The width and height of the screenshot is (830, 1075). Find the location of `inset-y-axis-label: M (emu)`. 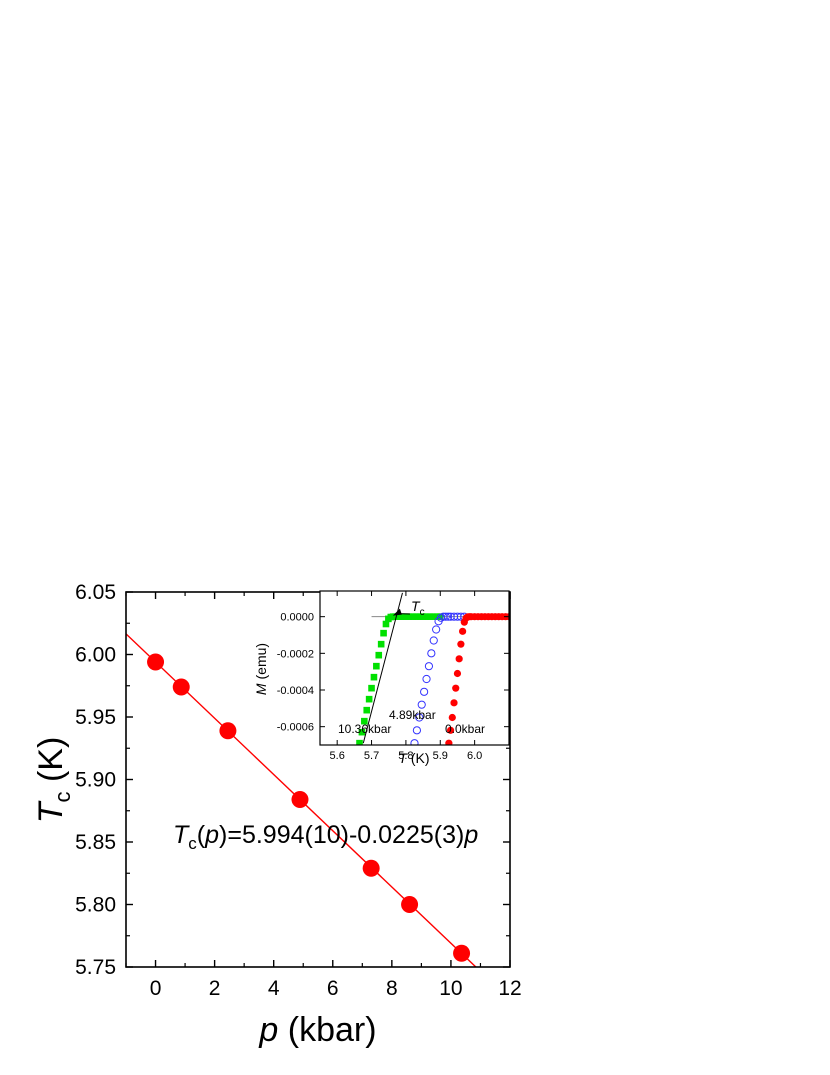

inset-y-axis-label: M (emu) is located at coordinates (261, 669).